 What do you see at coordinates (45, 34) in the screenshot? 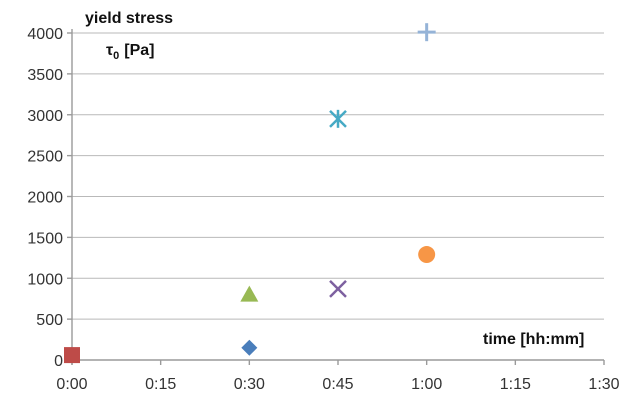
I see `y-tick-label: 4000` at bounding box center [45, 34].